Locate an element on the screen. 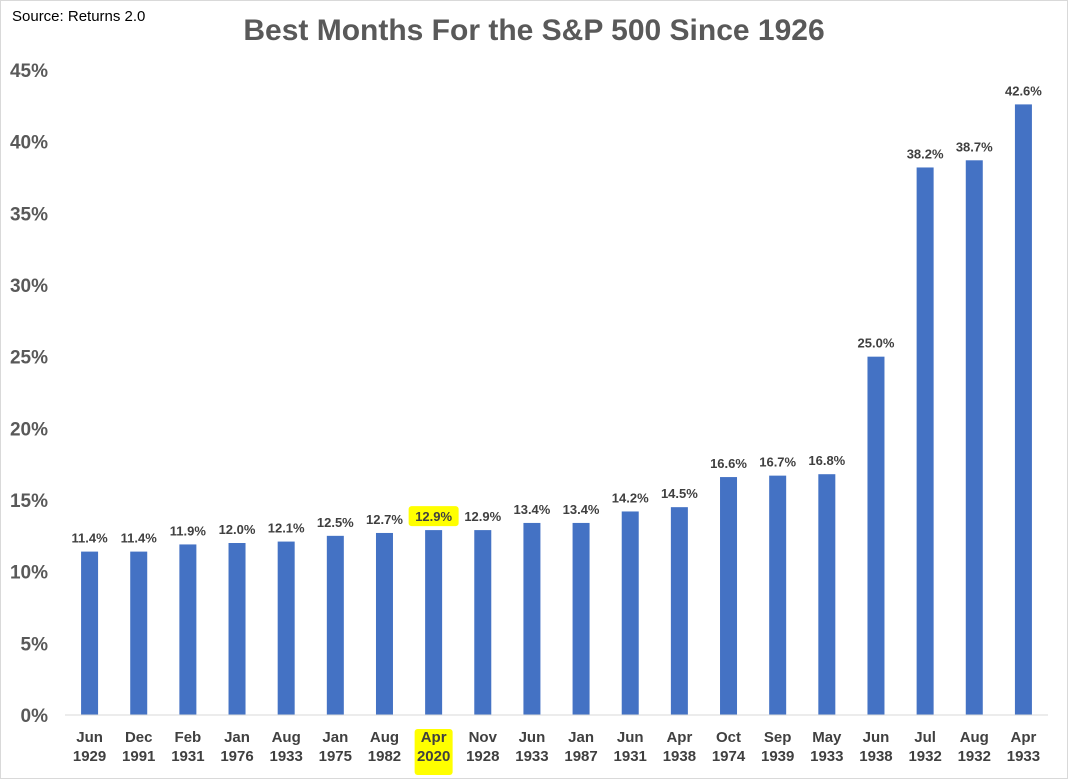  data-label: 25.0% is located at coordinates (876, 343).